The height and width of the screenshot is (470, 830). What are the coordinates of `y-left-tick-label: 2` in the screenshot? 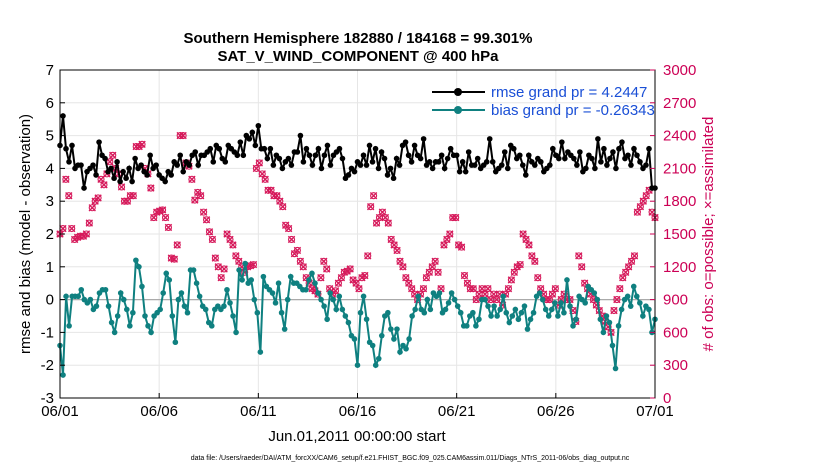 It's located at (50, 234).